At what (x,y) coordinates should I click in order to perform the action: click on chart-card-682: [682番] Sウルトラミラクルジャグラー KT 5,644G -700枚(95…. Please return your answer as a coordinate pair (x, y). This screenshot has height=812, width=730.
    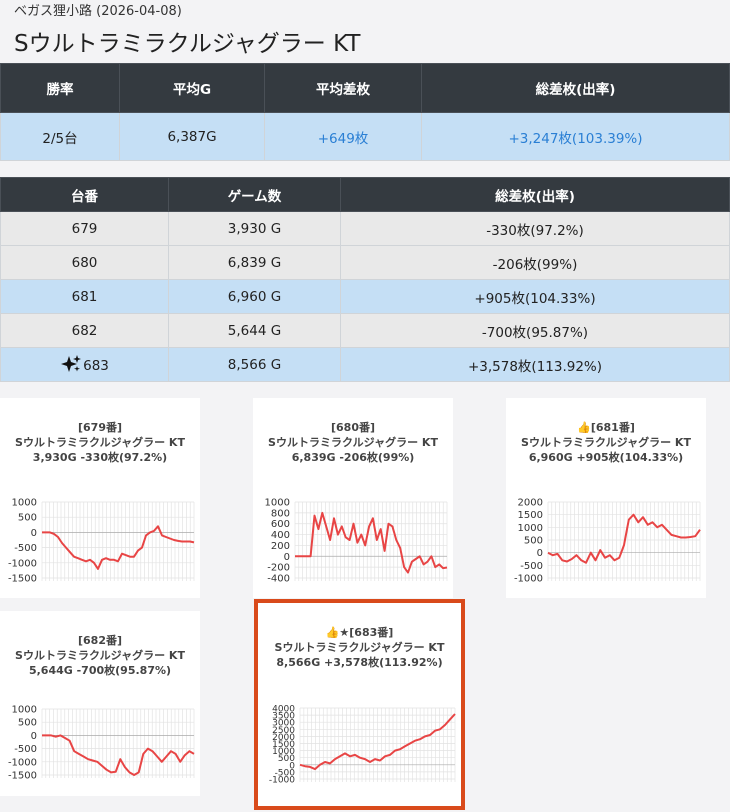
    Looking at the image, I should click on (100, 703).